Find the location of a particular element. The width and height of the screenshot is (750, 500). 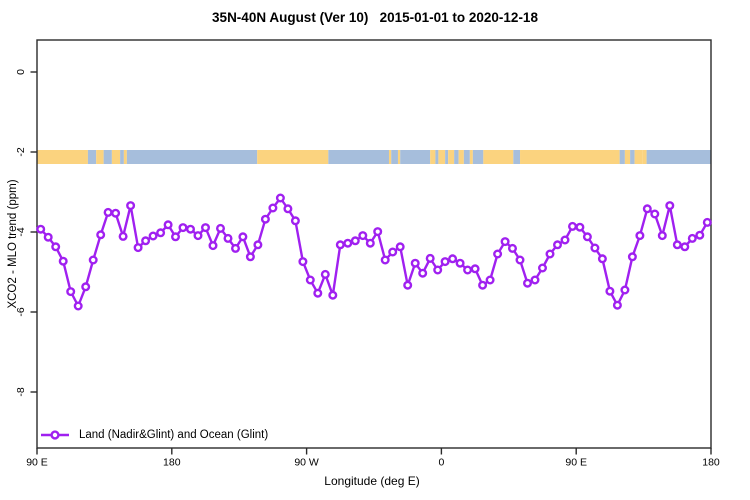

legend: Land (Nadir&Glint) and Ocean (Glint) is located at coordinates (154, 435).